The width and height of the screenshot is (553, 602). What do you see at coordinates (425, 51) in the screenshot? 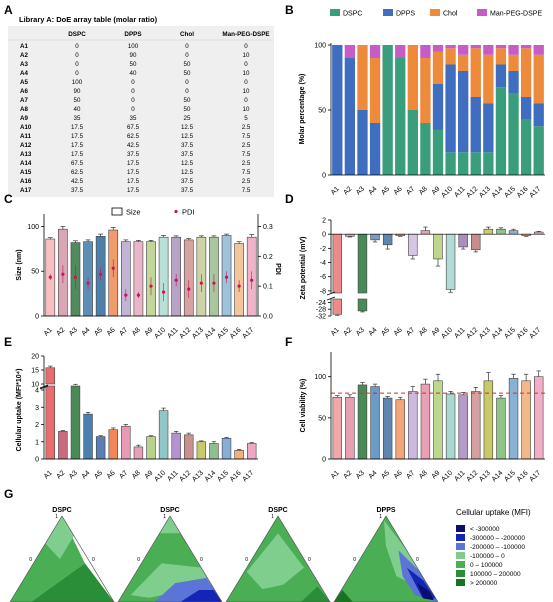
I see `bar-Man-PEG-DSPE-A8` at bounding box center [425, 51].